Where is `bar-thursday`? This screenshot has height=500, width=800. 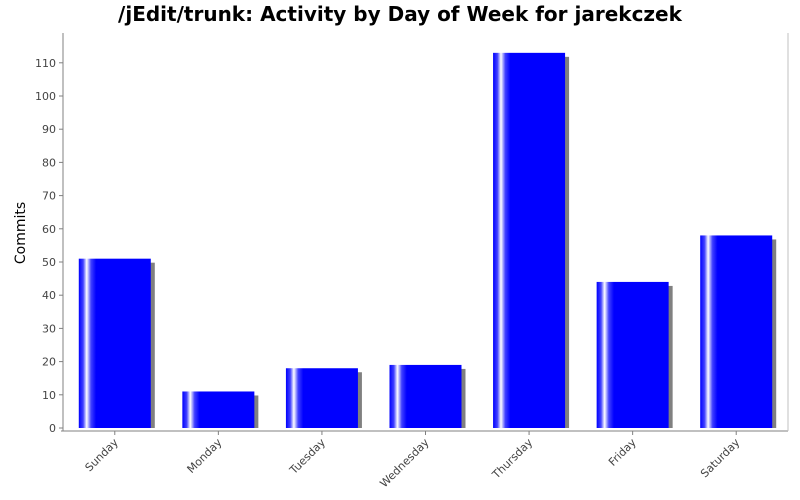
bar-thursday is located at coordinates (529, 240).